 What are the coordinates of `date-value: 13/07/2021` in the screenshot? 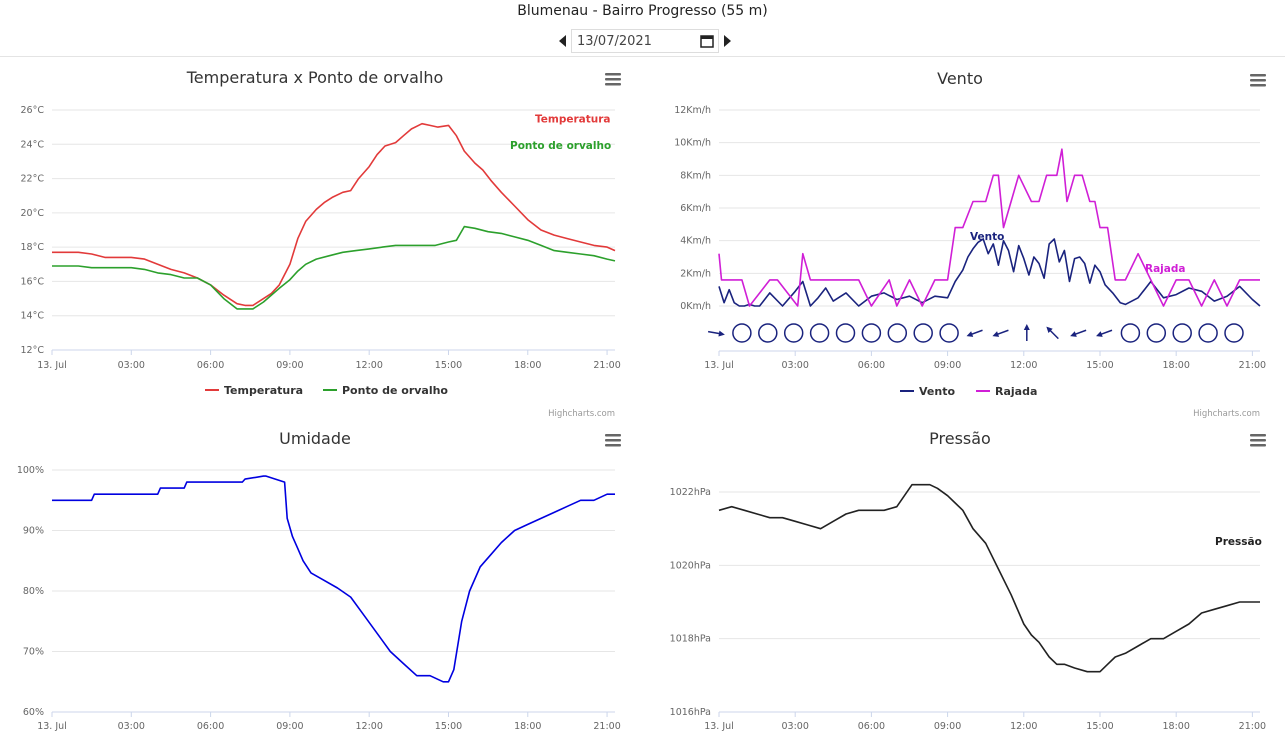 It's located at (614, 41).